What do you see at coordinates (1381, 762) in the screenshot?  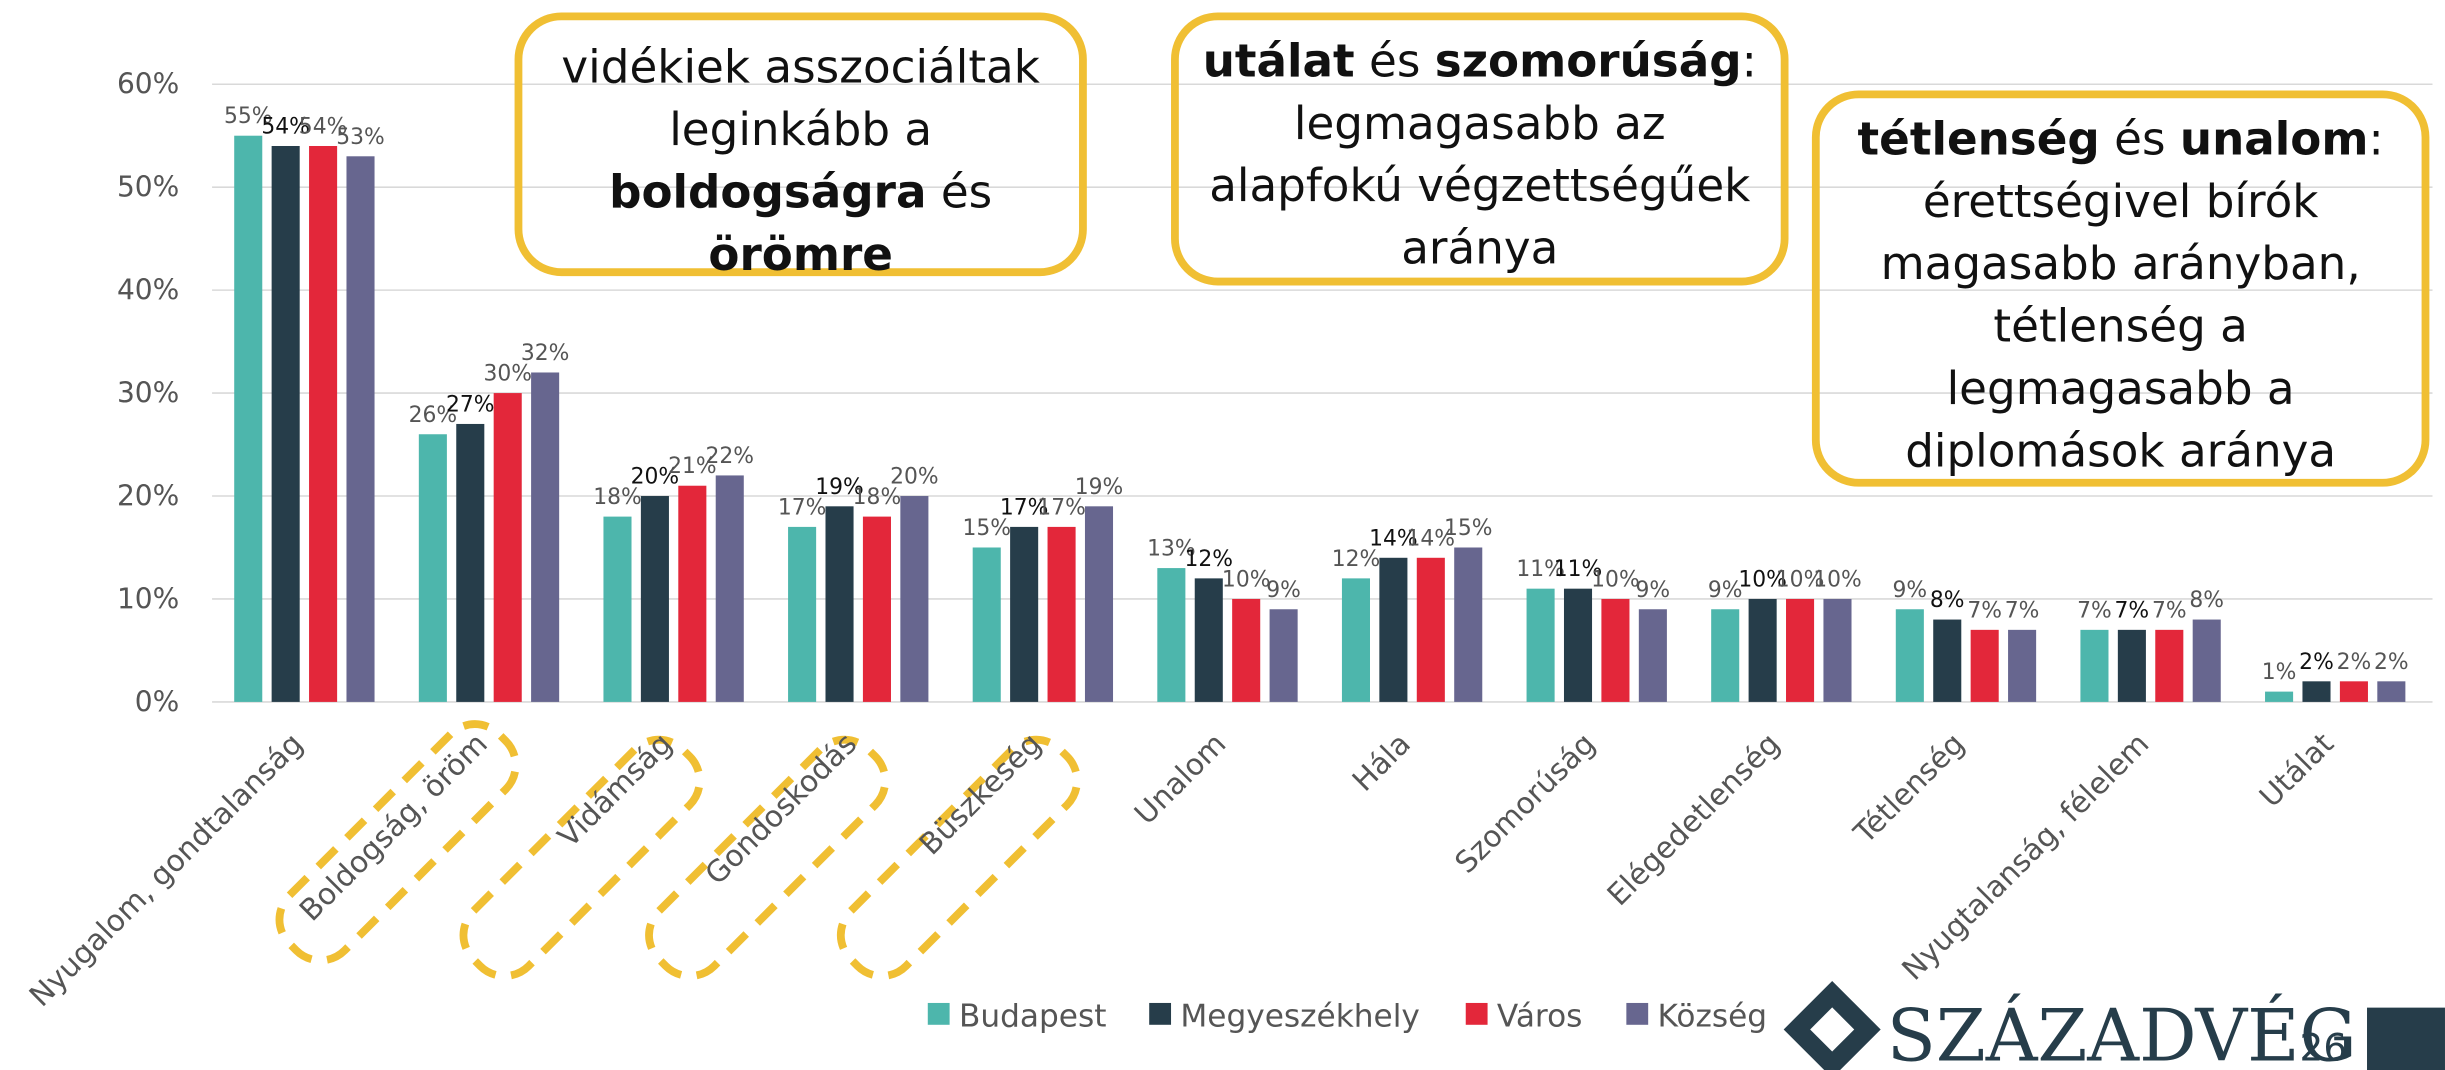 I see `x-tick-label: Hála` at bounding box center [1381, 762].